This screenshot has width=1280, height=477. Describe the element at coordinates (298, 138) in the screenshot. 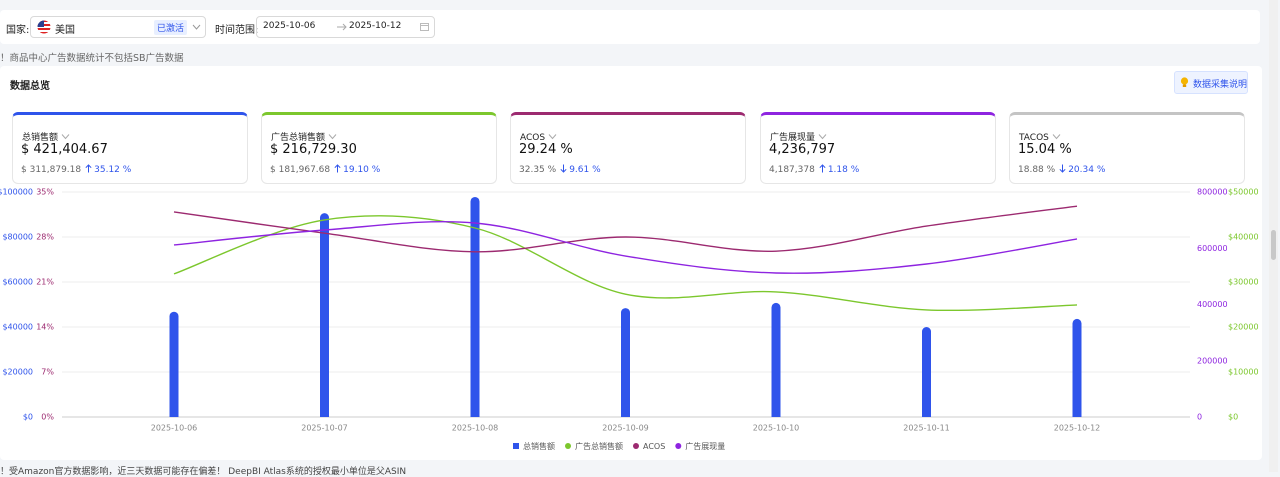

I see `metric-title: 广告总销售额` at that location.